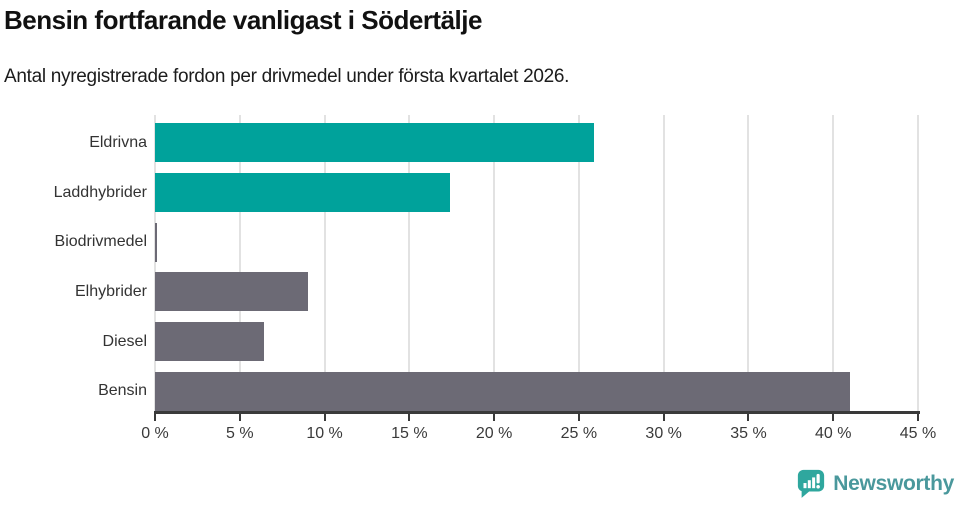 This screenshot has height=505, width=960. What do you see at coordinates (303, 192) in the screenshot?
I see `bar-laddhybrider` at bounding box center [303, 192].